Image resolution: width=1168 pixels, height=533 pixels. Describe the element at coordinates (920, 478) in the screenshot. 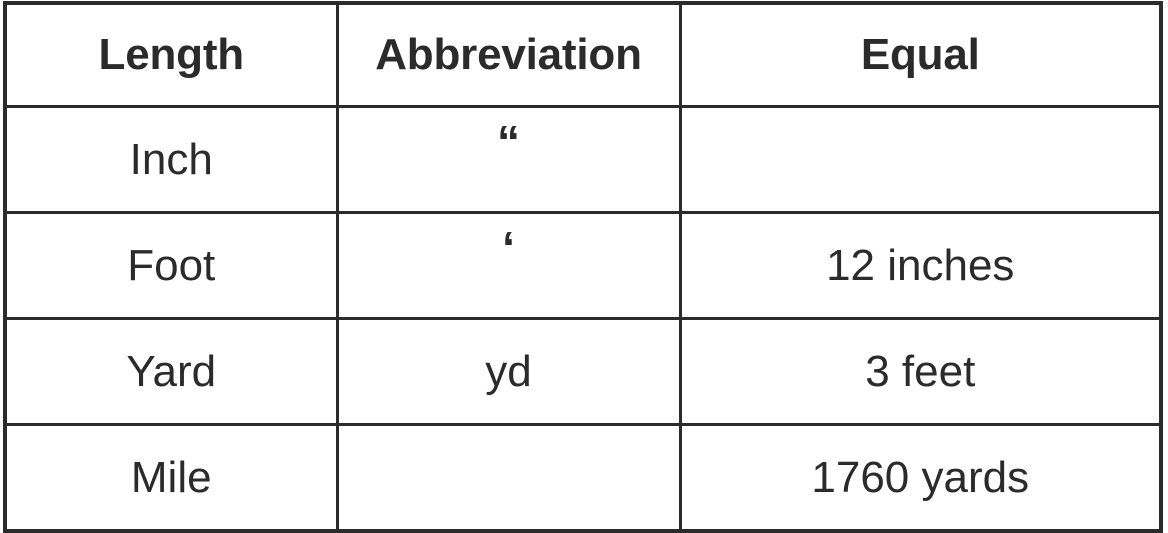

I see `cell-equal-mile: 1760 yards` at that location.